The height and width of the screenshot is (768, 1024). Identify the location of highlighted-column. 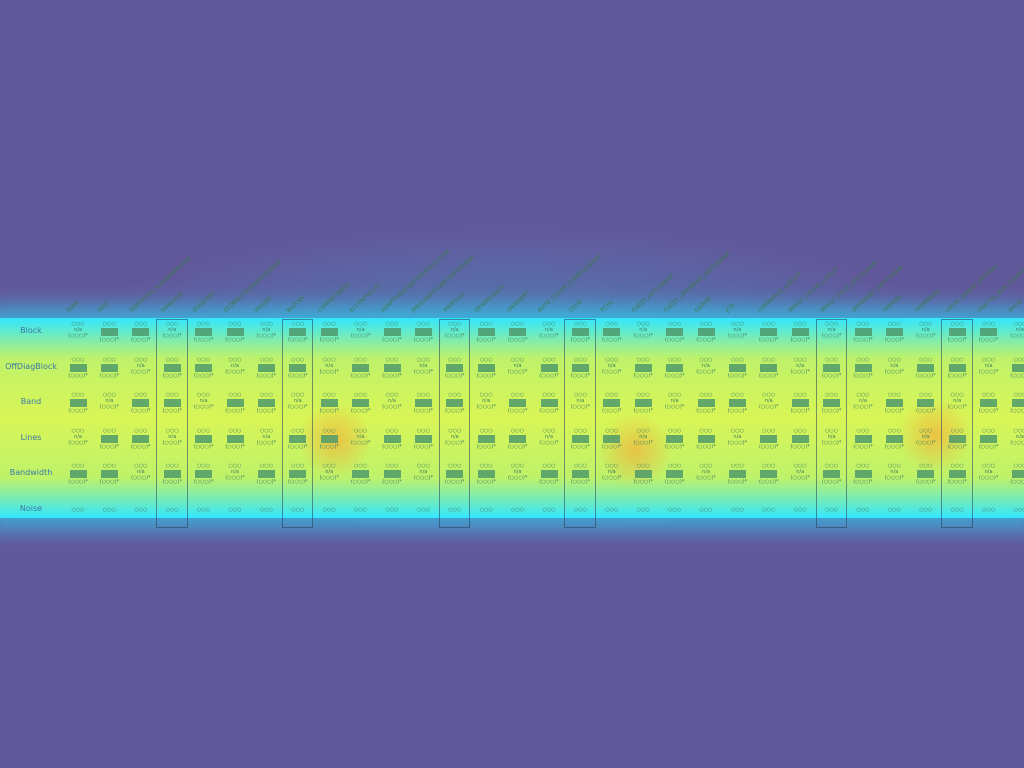
(957, 423).